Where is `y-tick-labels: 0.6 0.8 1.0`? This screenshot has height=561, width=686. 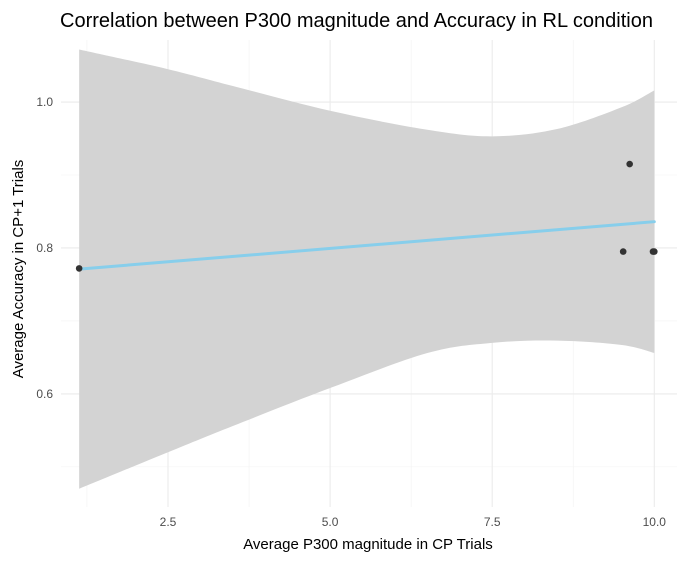 y-tick-labels: 0.6 0.8 1.0 is located at coordinates (44, 248).